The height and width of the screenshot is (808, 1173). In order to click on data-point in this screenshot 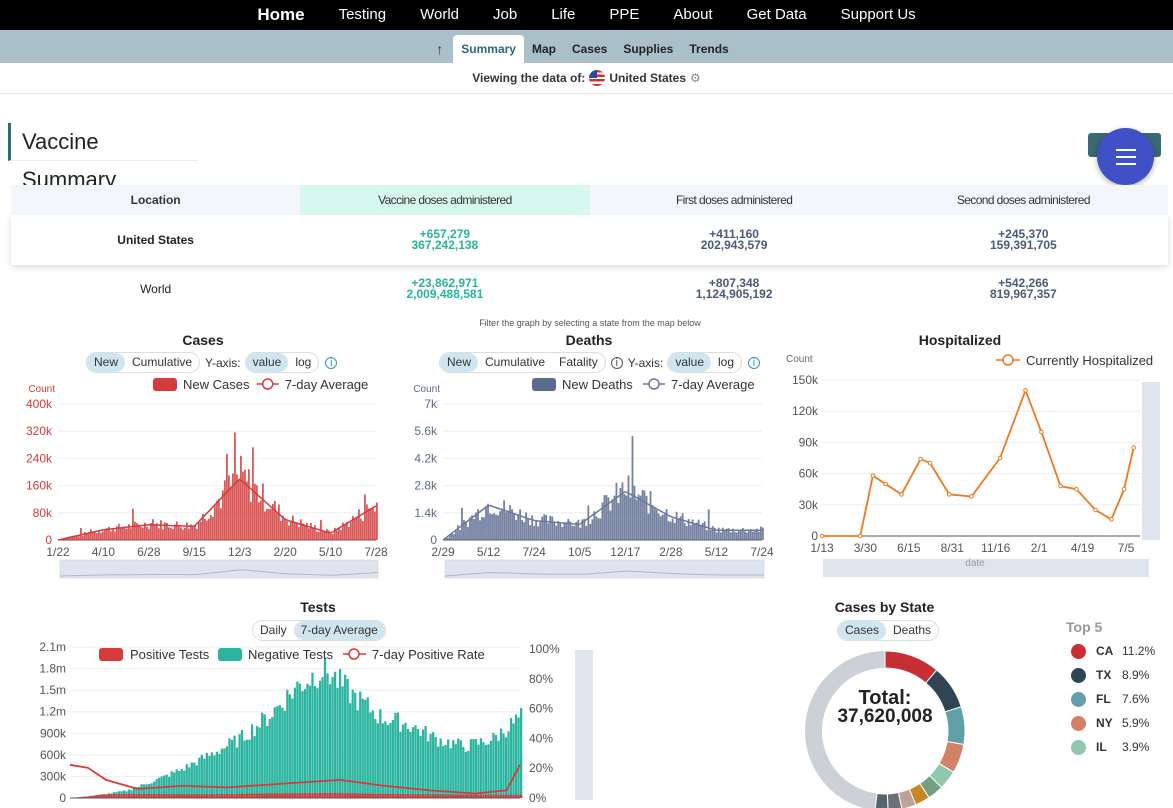, I will do `click(1060, 486)`.